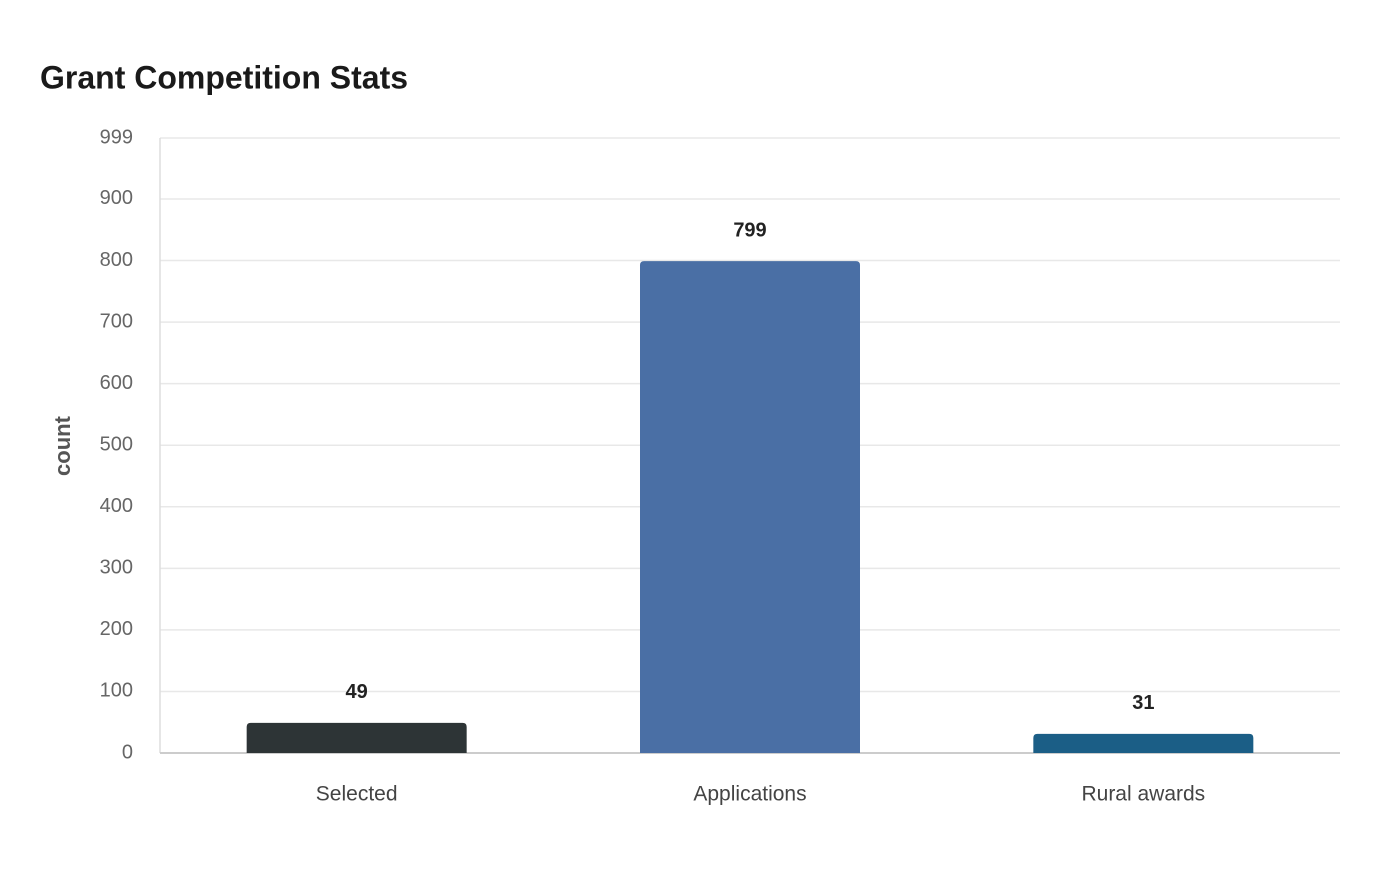  What do you see at coordinates (357, 794) in the screenshot?
I see `x-tick-label: Selected` at bounding box center [357, 794].